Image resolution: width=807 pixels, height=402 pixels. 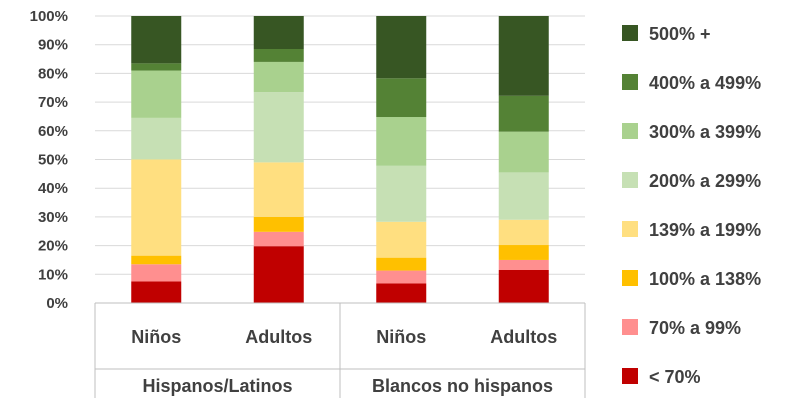 I want to click on x-group-label: Blancos no hispanos, so click(x=462, y=386).